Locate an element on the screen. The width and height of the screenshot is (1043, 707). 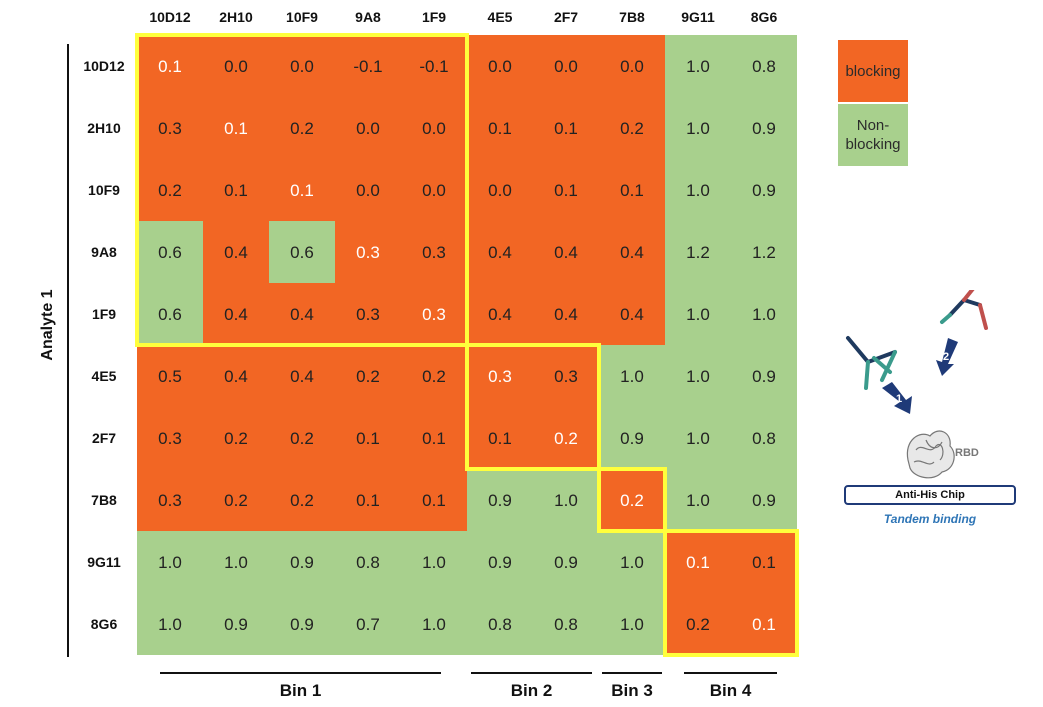
tandem-binding-caption: Tandem binding is located at coordinates (930, 519).